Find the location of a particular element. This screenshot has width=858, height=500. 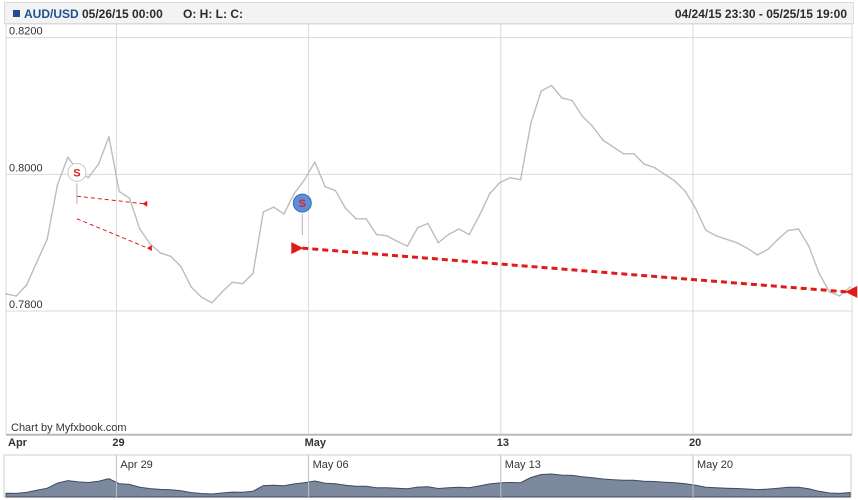

y-tick-label: 0.7800 is located at coordinates (26, 305).